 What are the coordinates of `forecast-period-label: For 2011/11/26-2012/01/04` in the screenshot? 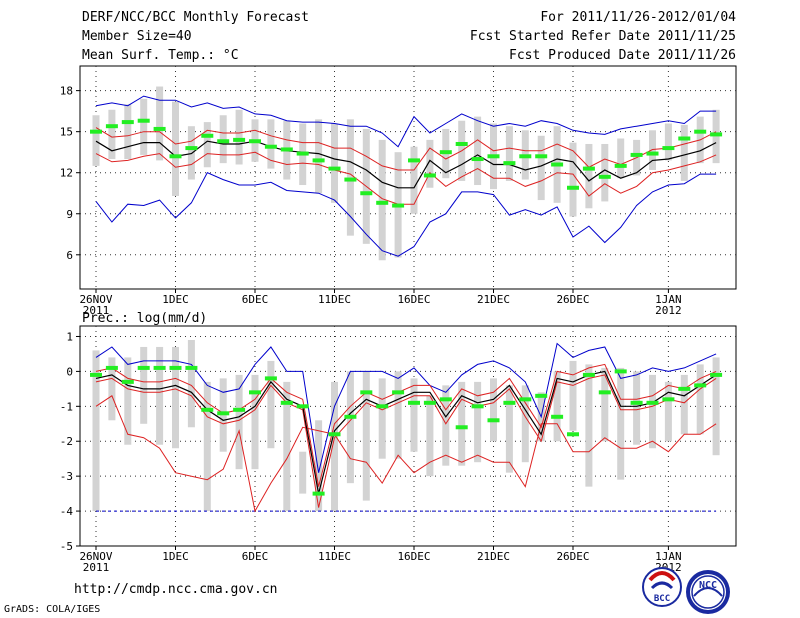 It's located at (638, 17).